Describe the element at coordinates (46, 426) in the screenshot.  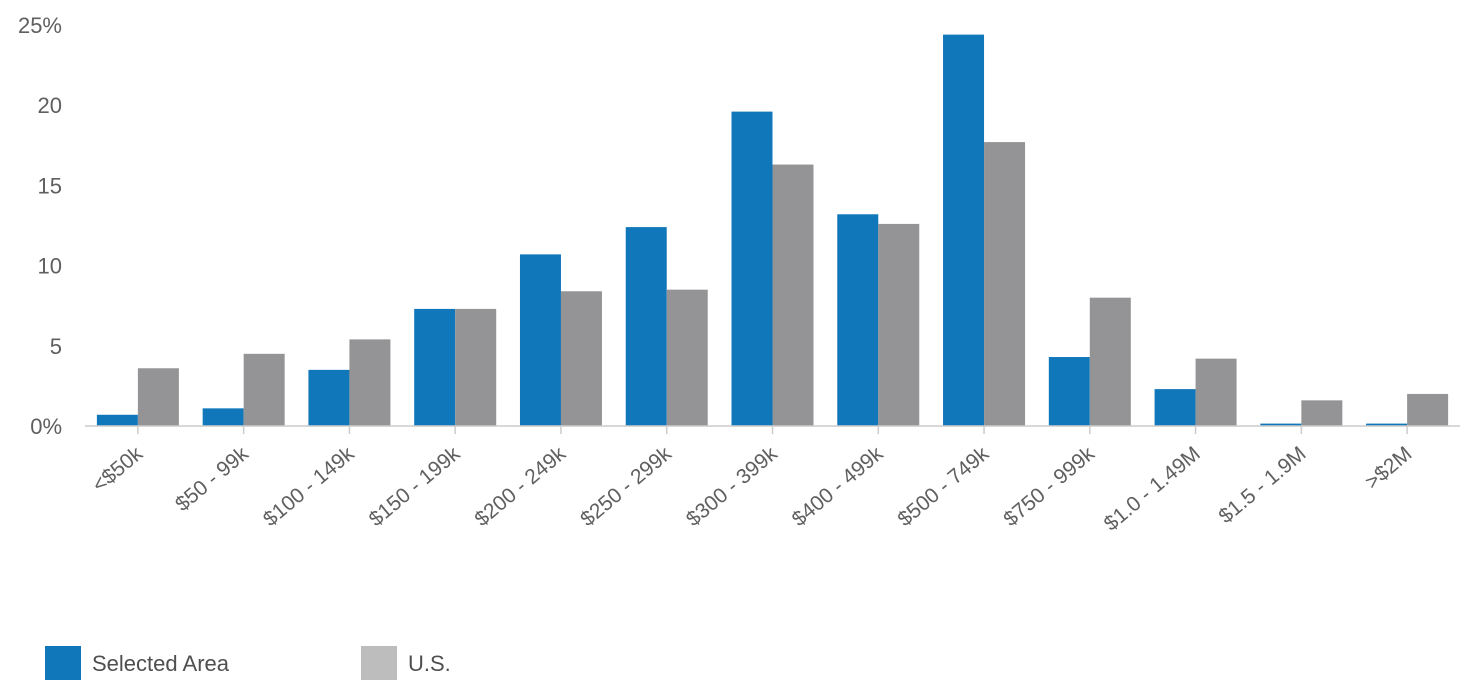
I see `y-tick-label: 0%` at that location.